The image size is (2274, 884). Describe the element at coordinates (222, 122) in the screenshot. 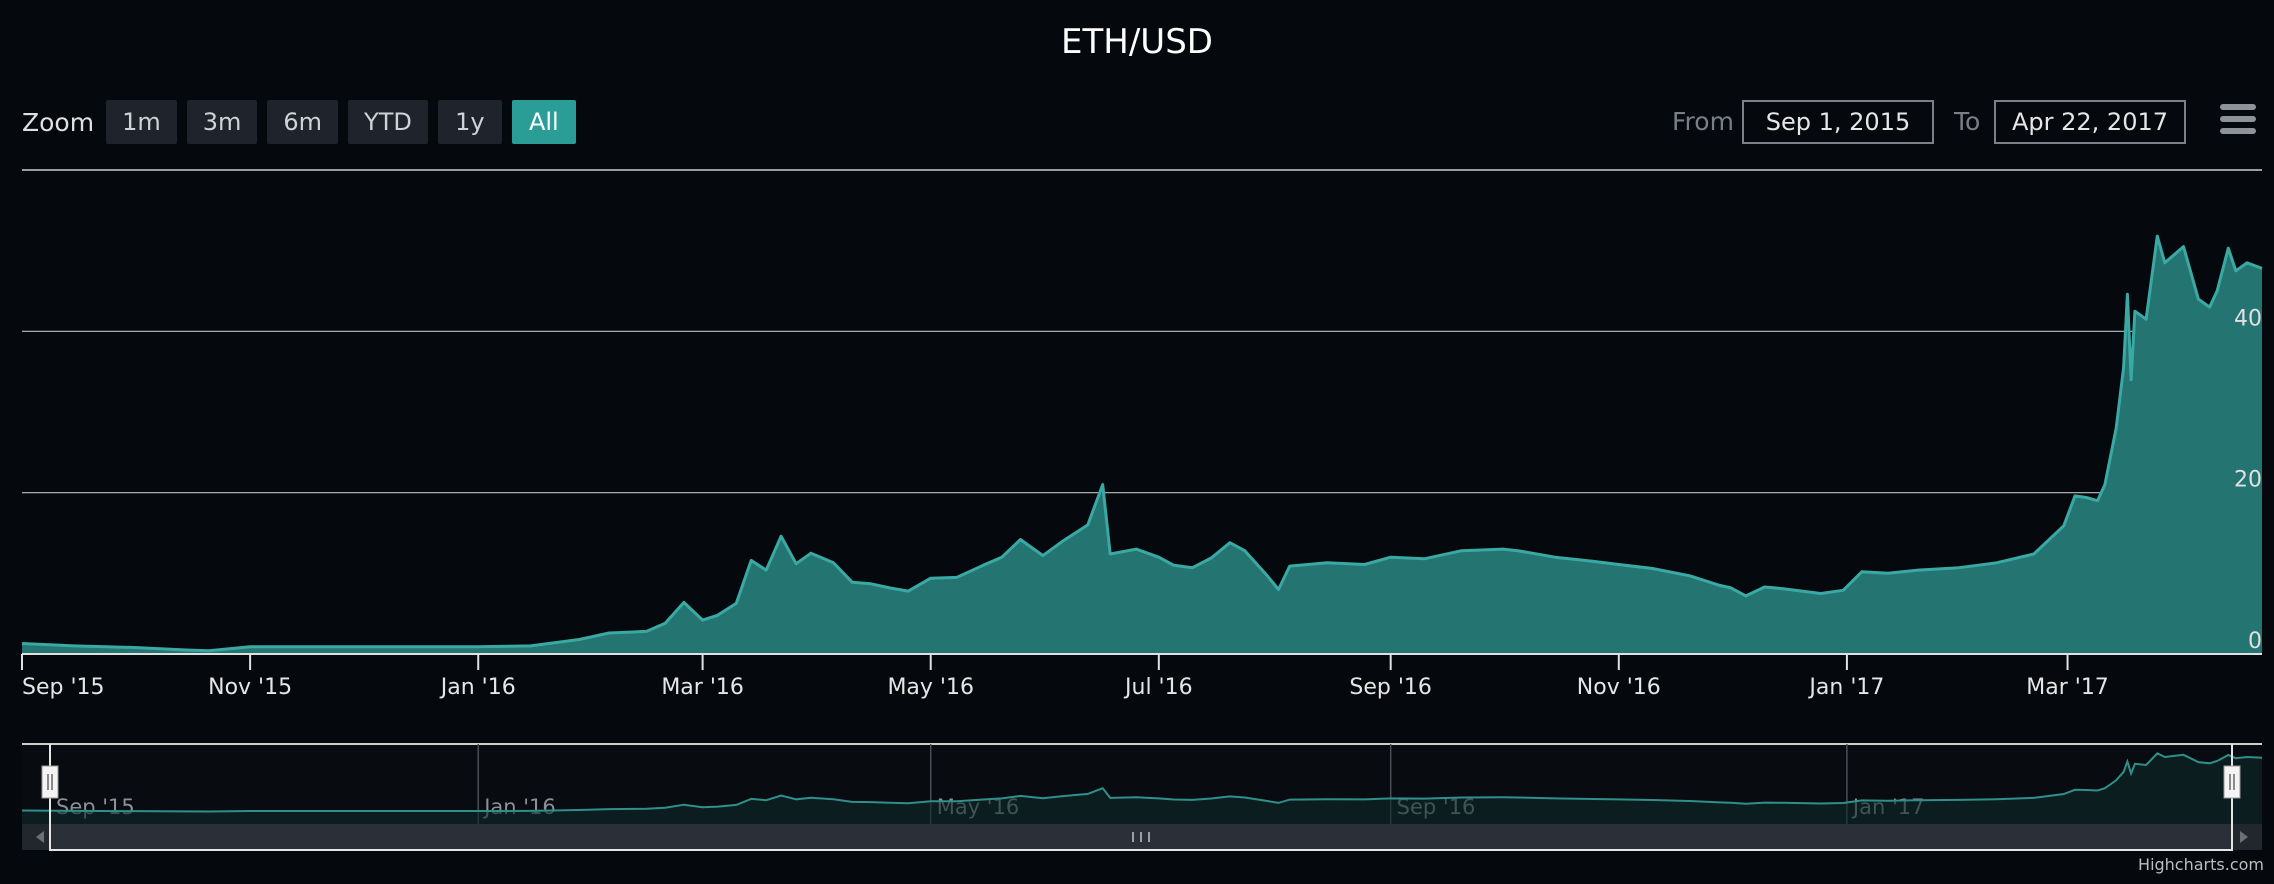

I see `zoom-3m-button: 3m` at that location.